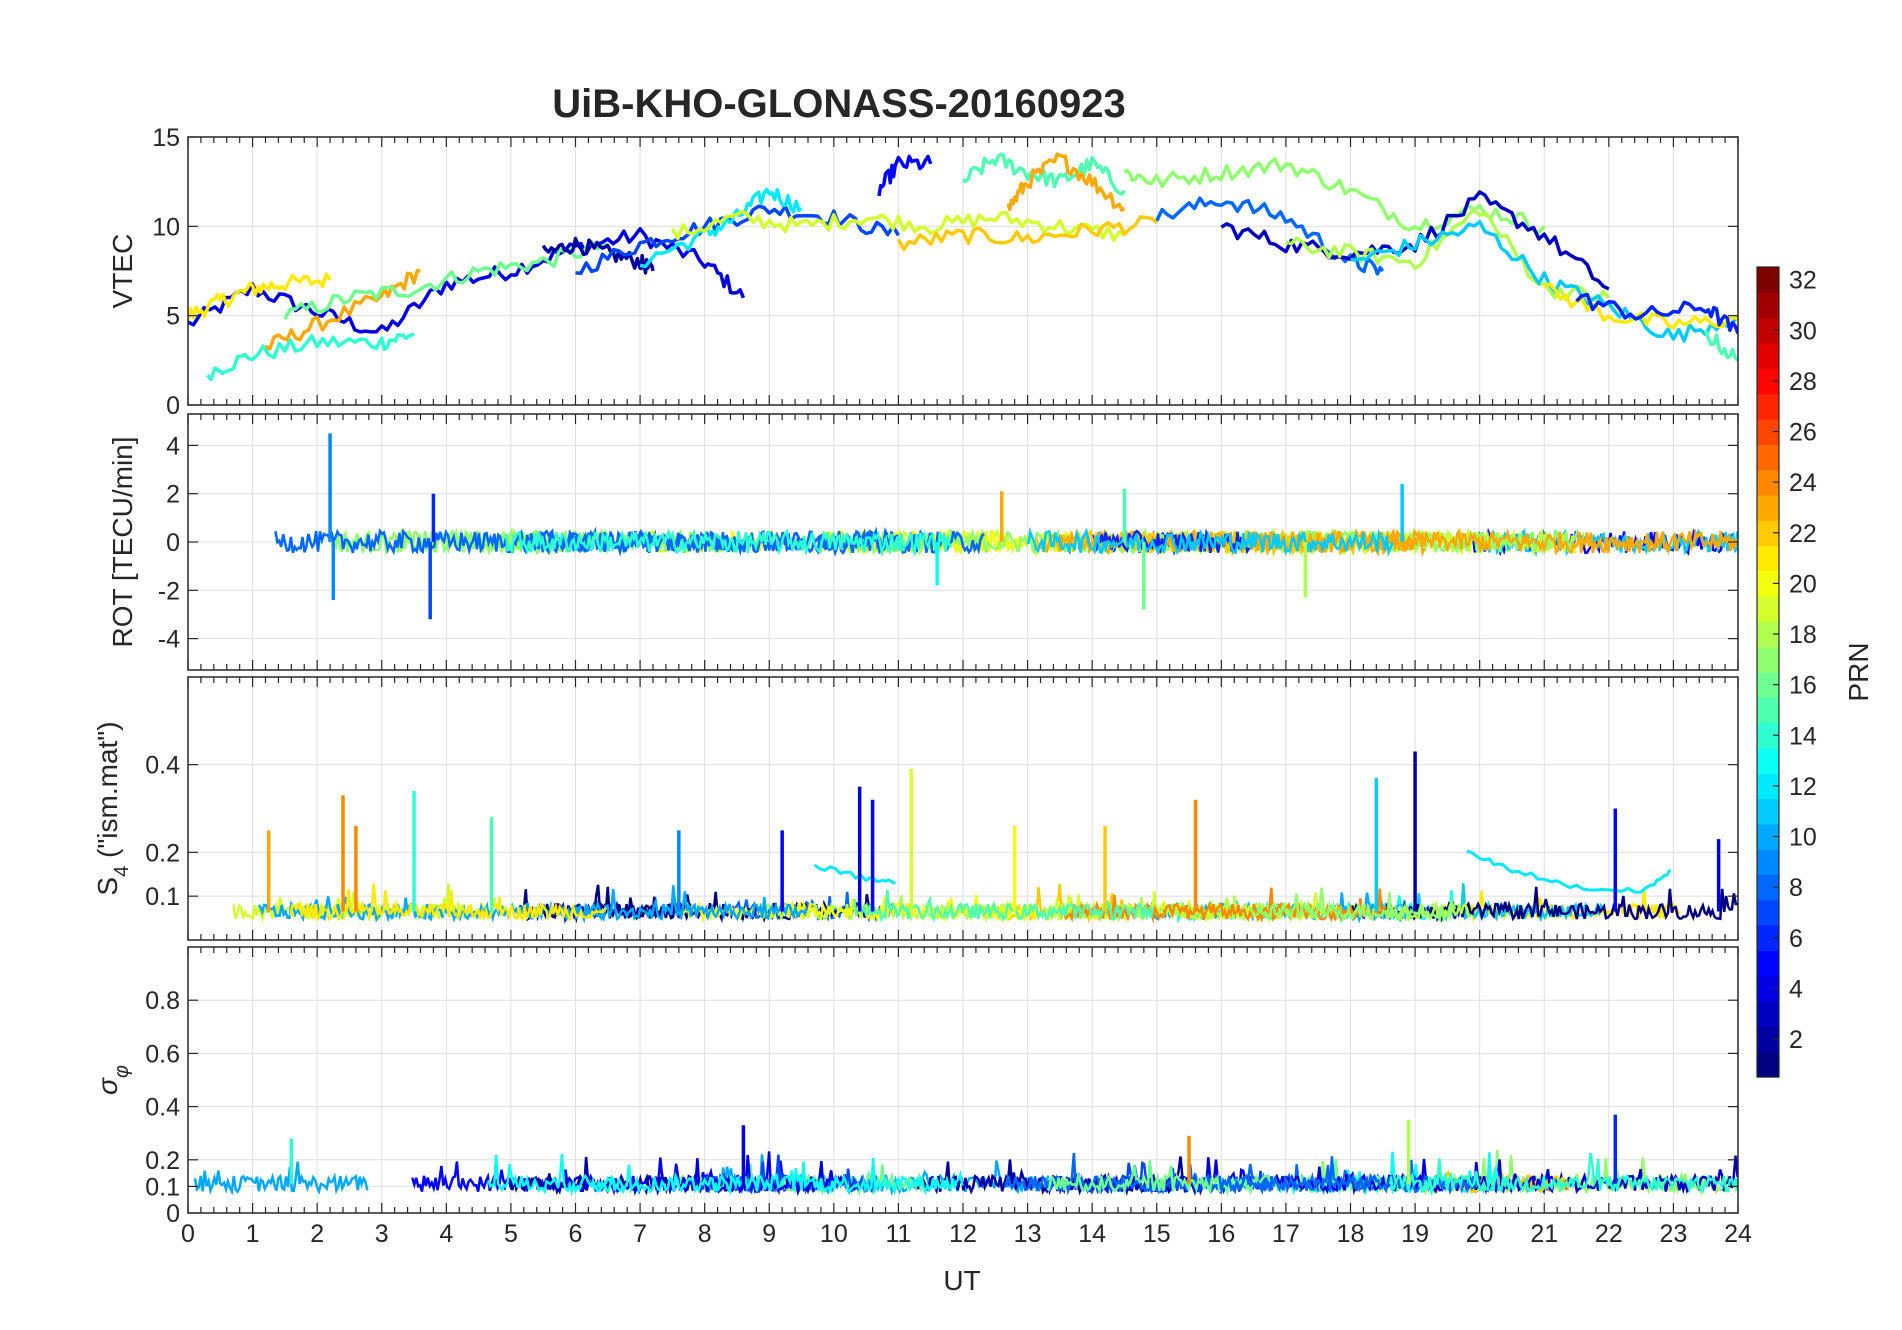 Image resolution: width=1902 pixels, height=1330 pixels. What do you see at coordinates (173, 317) in the screenshot?
I see `y-tick-label: 5` at bounding box center [173, 317].